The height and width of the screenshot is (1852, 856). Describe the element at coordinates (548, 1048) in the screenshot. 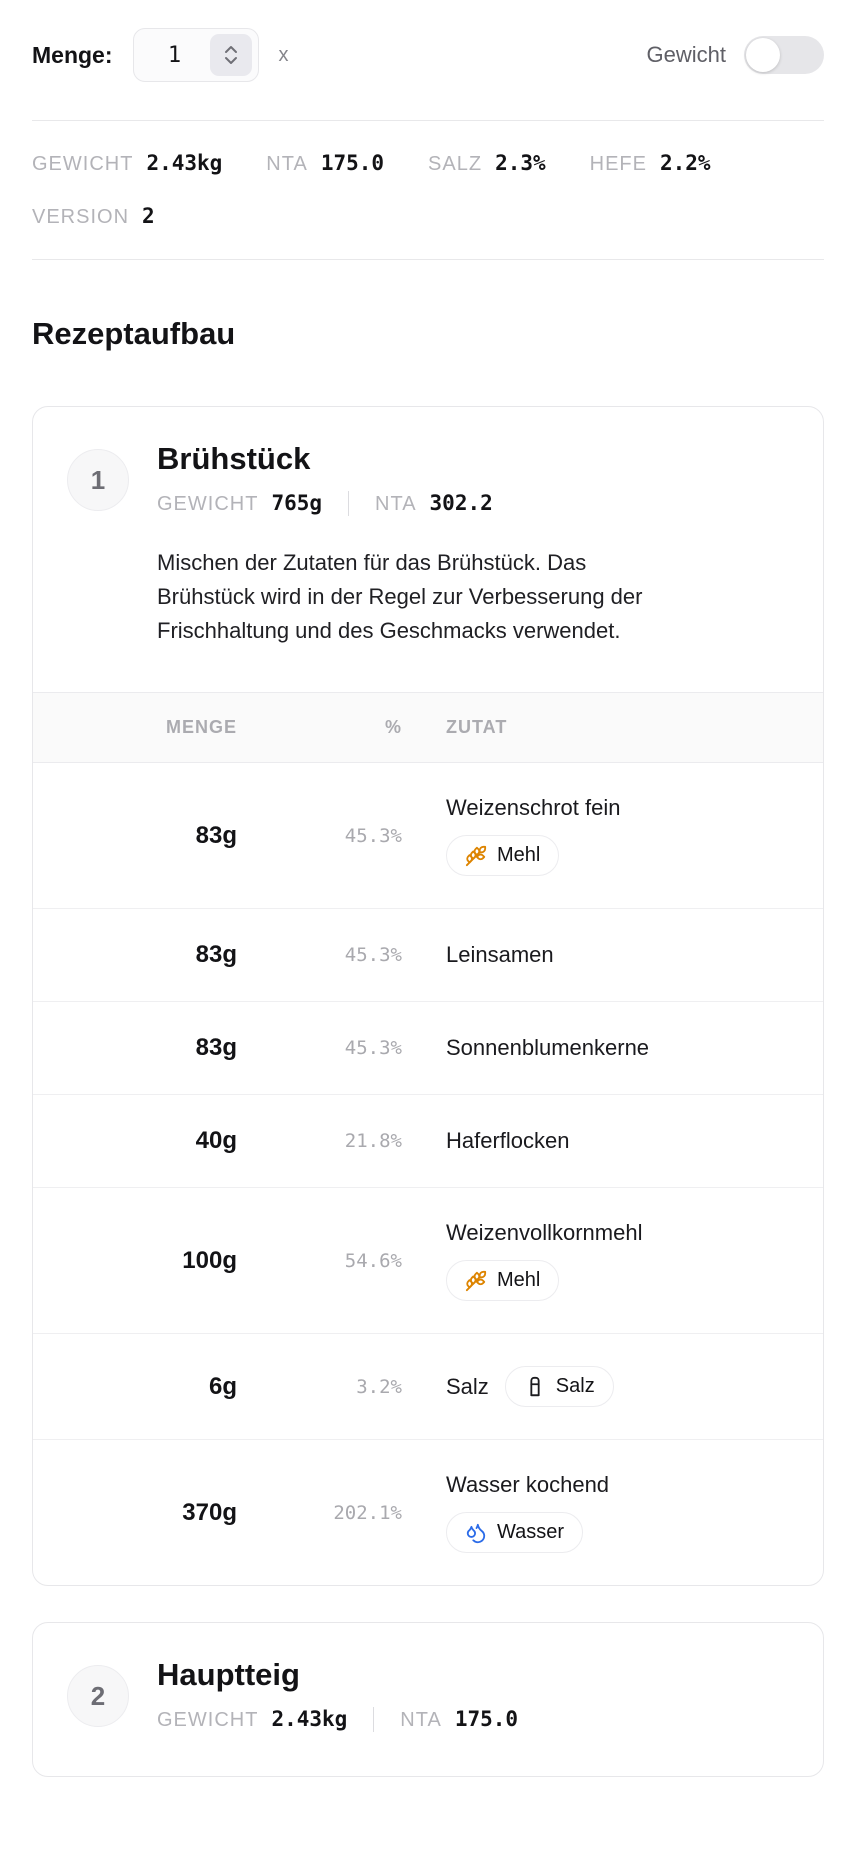

I see `ingredient-name: Sonnenblumenkerne` at that location.